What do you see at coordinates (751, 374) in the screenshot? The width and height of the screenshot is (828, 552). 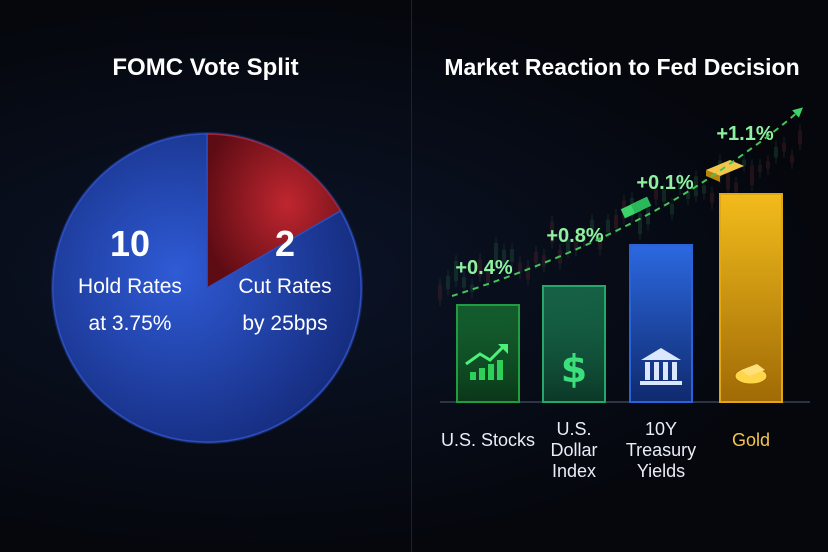 I see `gold-bars-icon` at bounding box center [751, 374].